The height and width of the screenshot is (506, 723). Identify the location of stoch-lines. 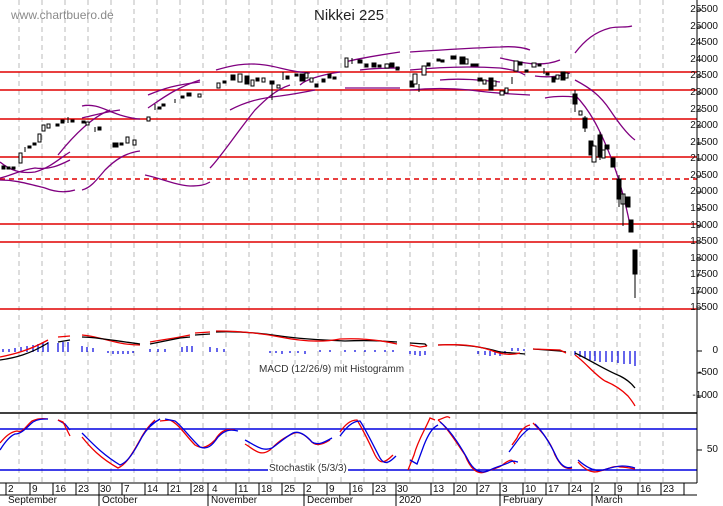
(318, 445).